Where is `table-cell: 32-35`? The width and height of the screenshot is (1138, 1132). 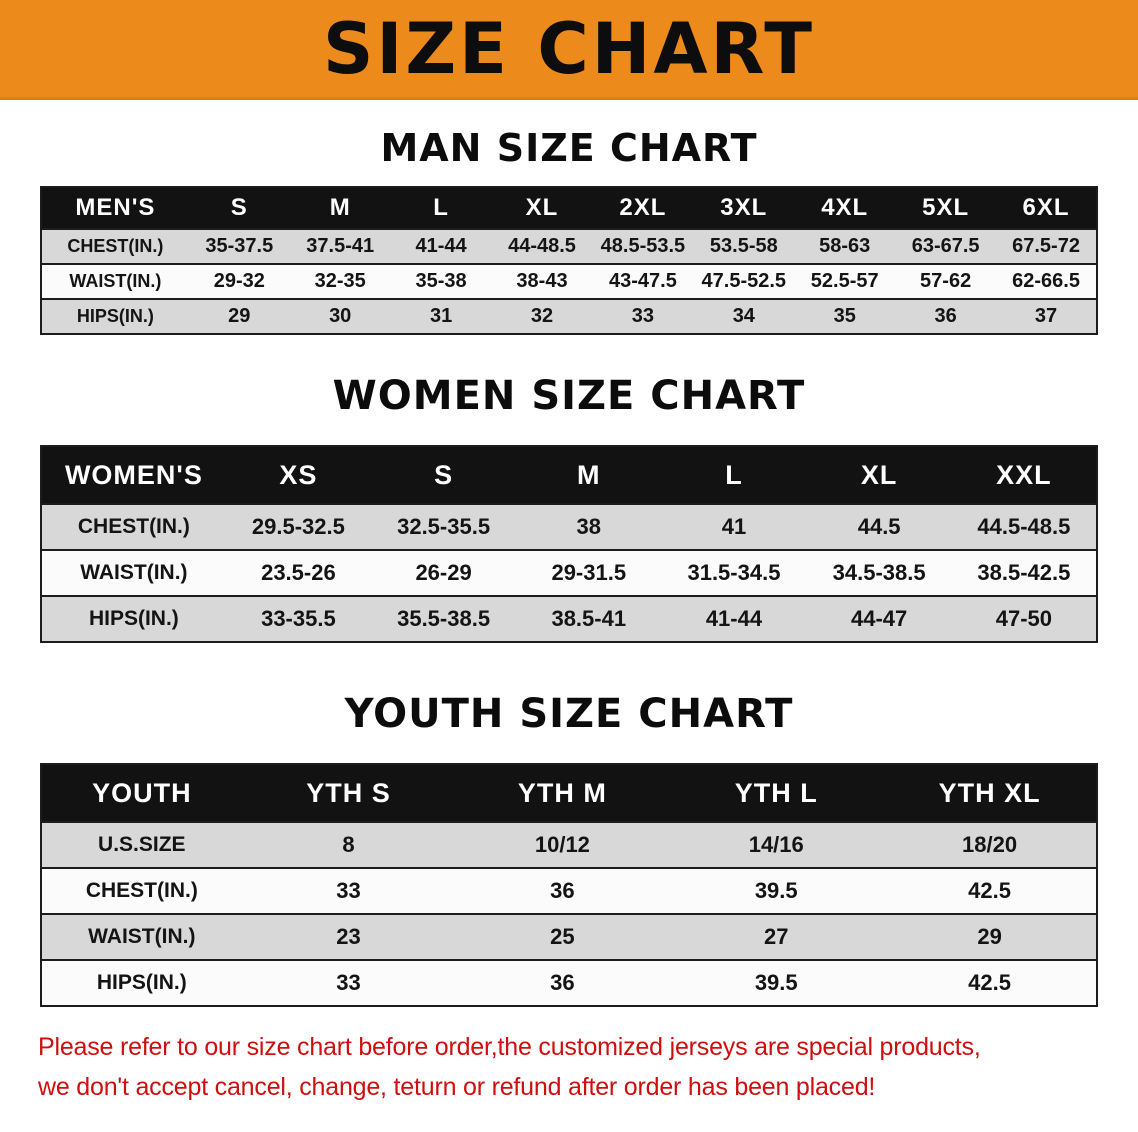 table-cell: 32-35 is located at coordinates (340, 281).